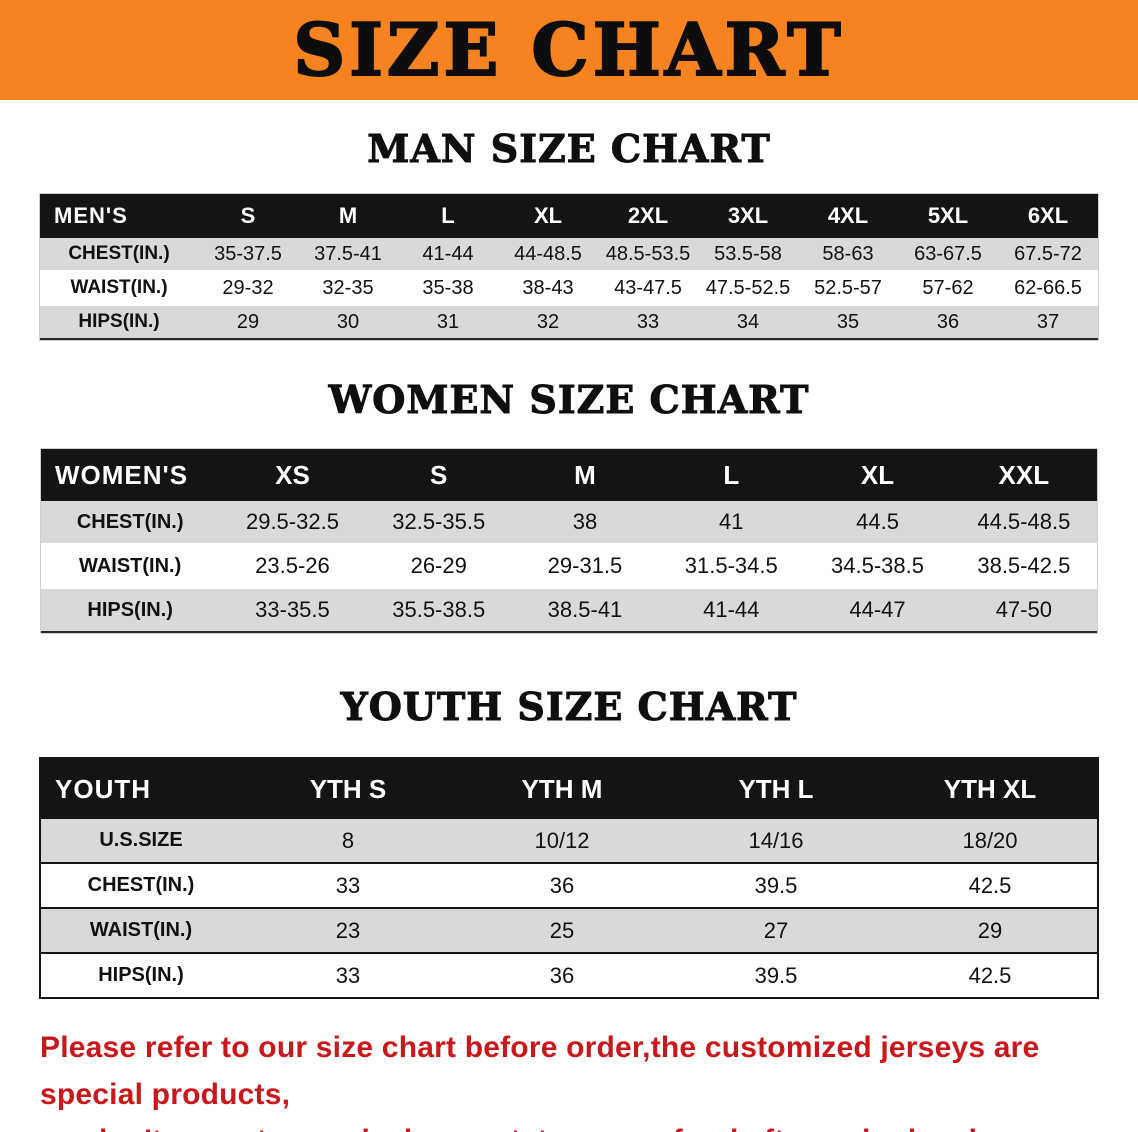 This screenshot has height=1132, width=1138. I want to click on size-value: 67.5-72, so click(1048, 255).